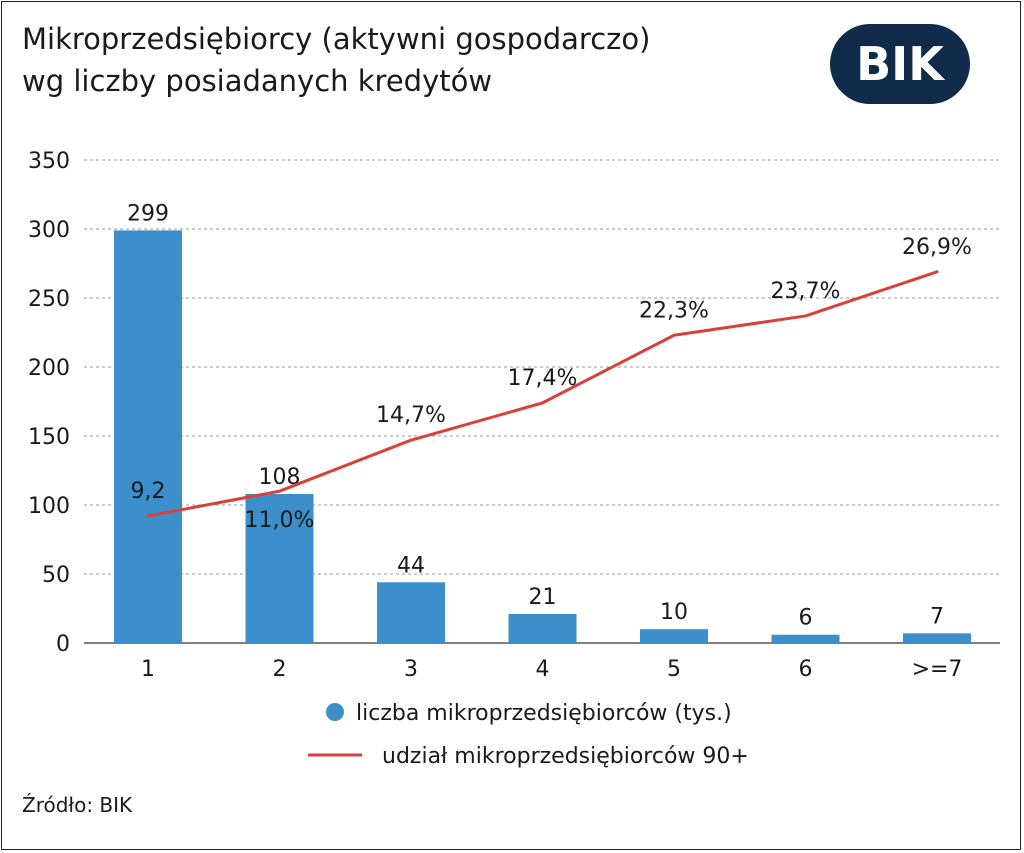  I want to click on logo-text: BIK, so click(901, 64).